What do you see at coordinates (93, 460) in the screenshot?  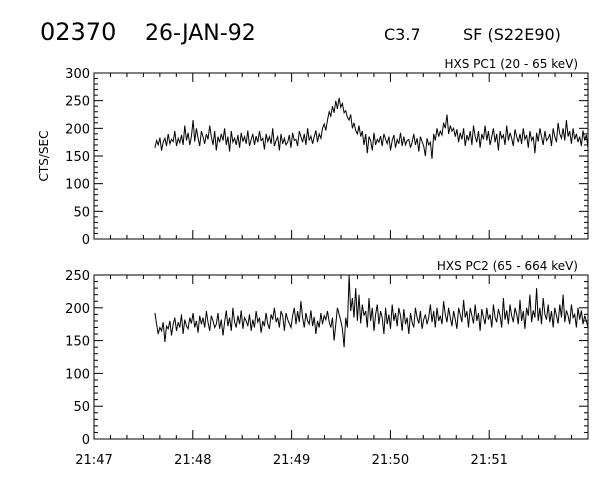 I see `x-tick-label: 21:47` at bounding box center [93, 460].